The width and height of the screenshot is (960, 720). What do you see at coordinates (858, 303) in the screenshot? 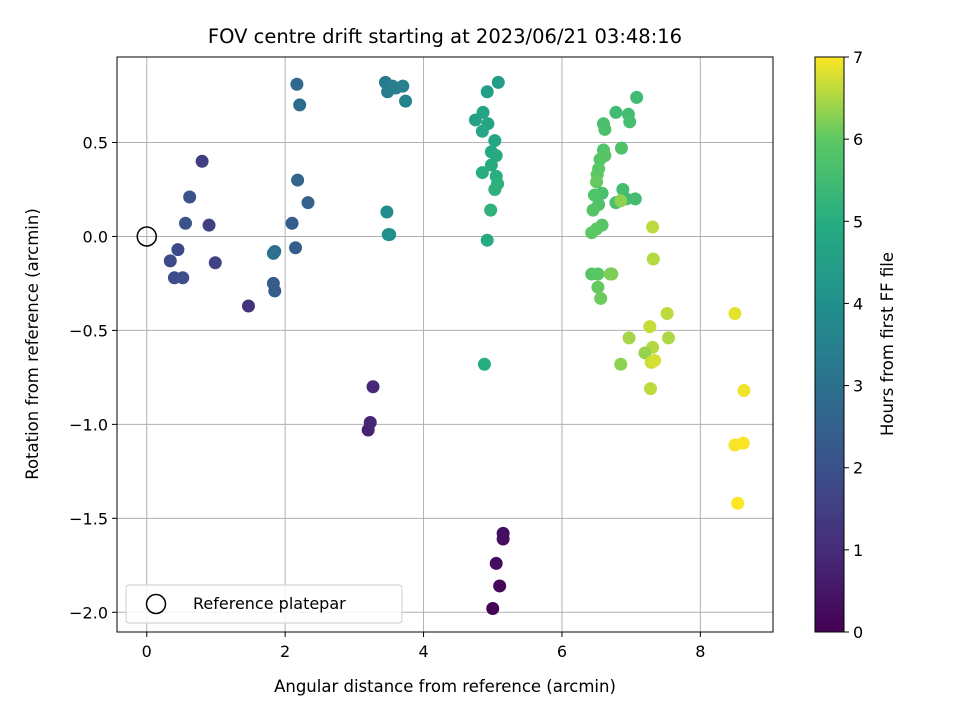
I see `colorbar-tick-label: 4` at bounding box center [858, 303].